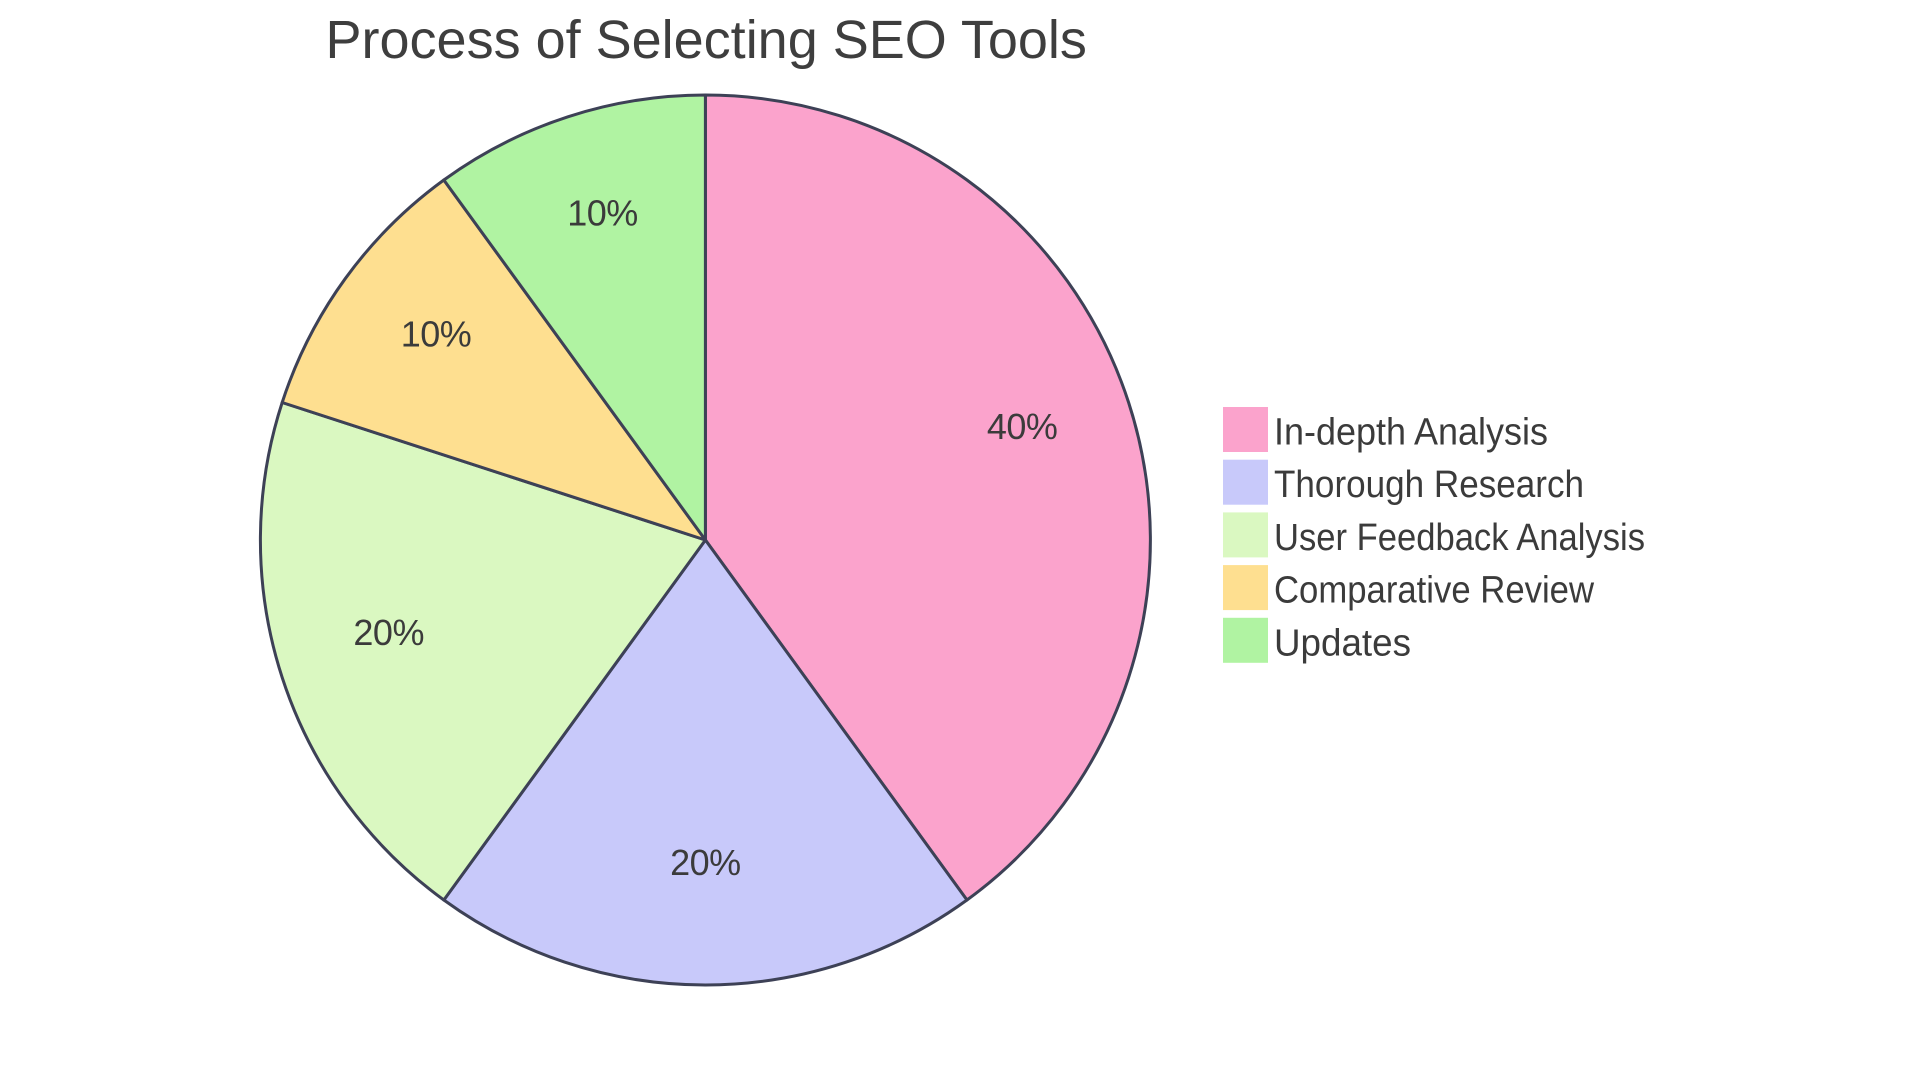  Describe the element at coordinates (1342, 643) in the screenshot. I see `svg-text: Updates` at that location.